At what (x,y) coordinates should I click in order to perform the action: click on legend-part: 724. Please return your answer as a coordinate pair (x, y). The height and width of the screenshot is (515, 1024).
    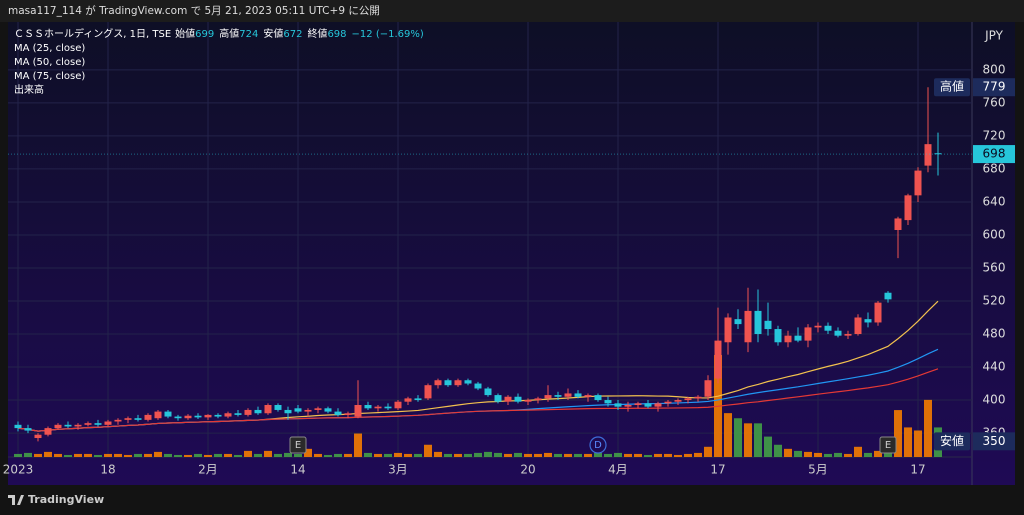
    Looking at the image, I should click on (248, 34).